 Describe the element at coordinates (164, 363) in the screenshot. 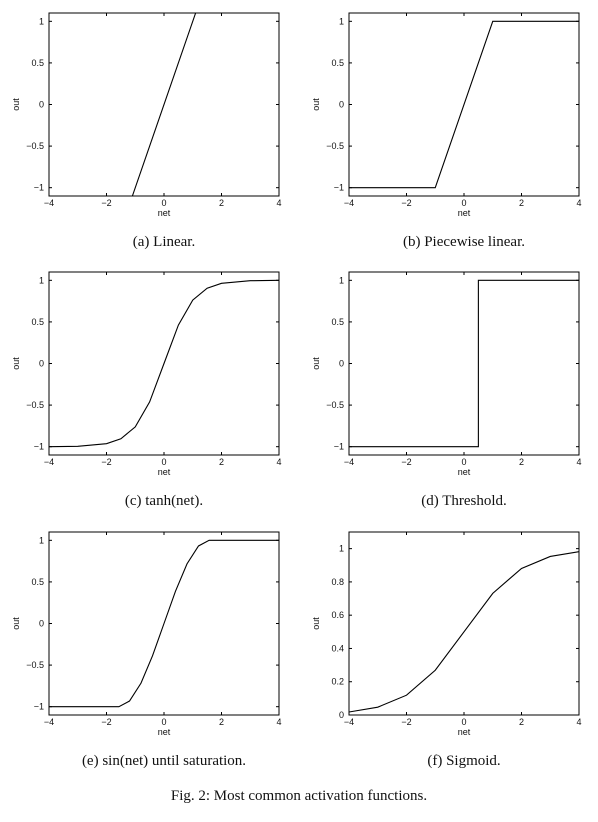

I see `curve-tanh` at that location.